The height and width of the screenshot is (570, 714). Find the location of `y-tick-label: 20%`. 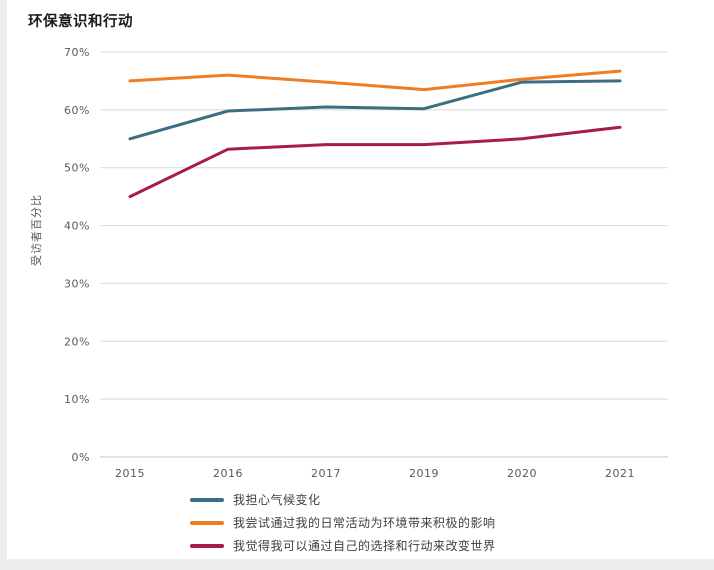

y-tick-label: 20% is located at coordinates (77, 341).